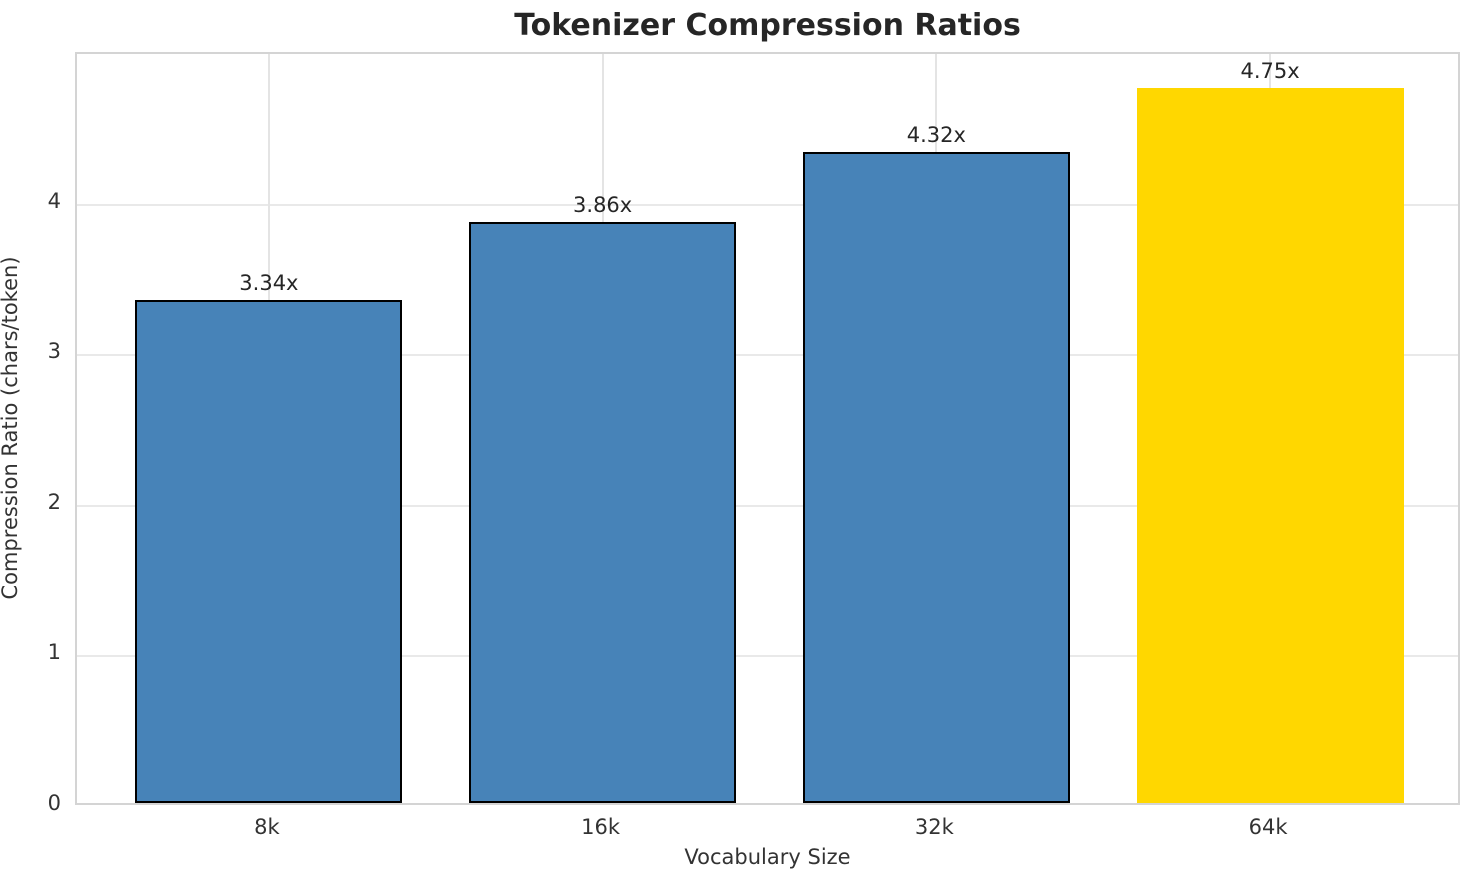 Image resolution: width=1483 pixels, height=885 pixels. What do you see at coordinates (54, 803) in the screenshot?
I see `ytick-label-0: 0` at bounding box center [54, 803].